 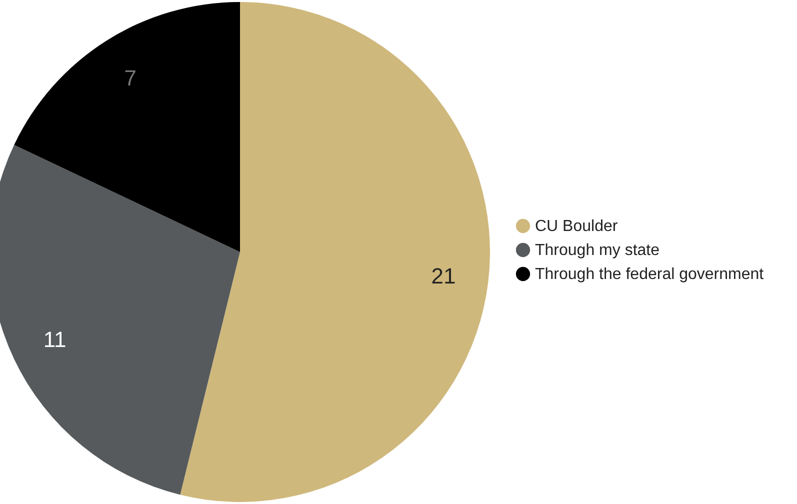 I want to click on data-label: 7, so click(x=130, y=78).